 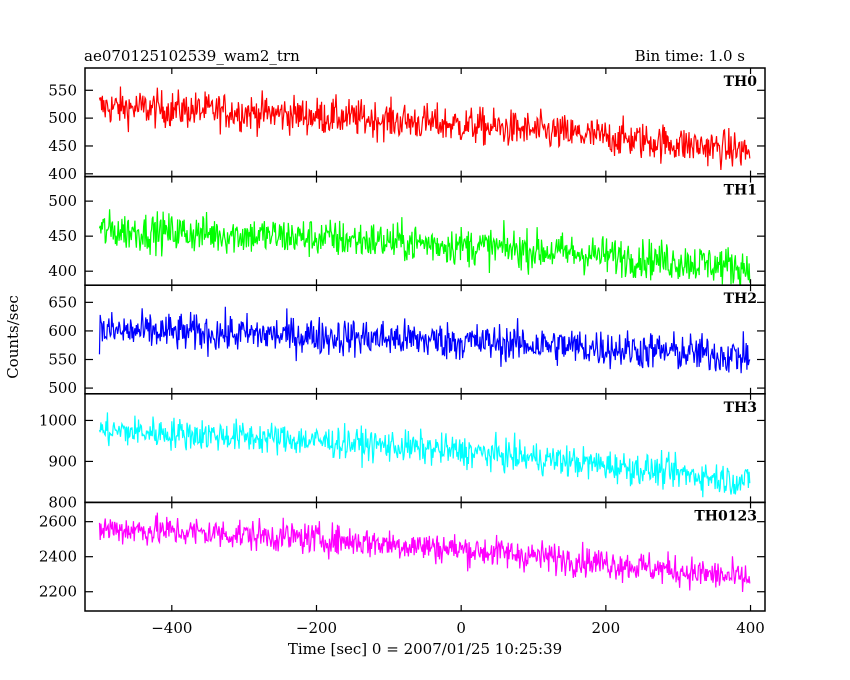 I want to click on series-line-th0, so click(x=424, y=128).